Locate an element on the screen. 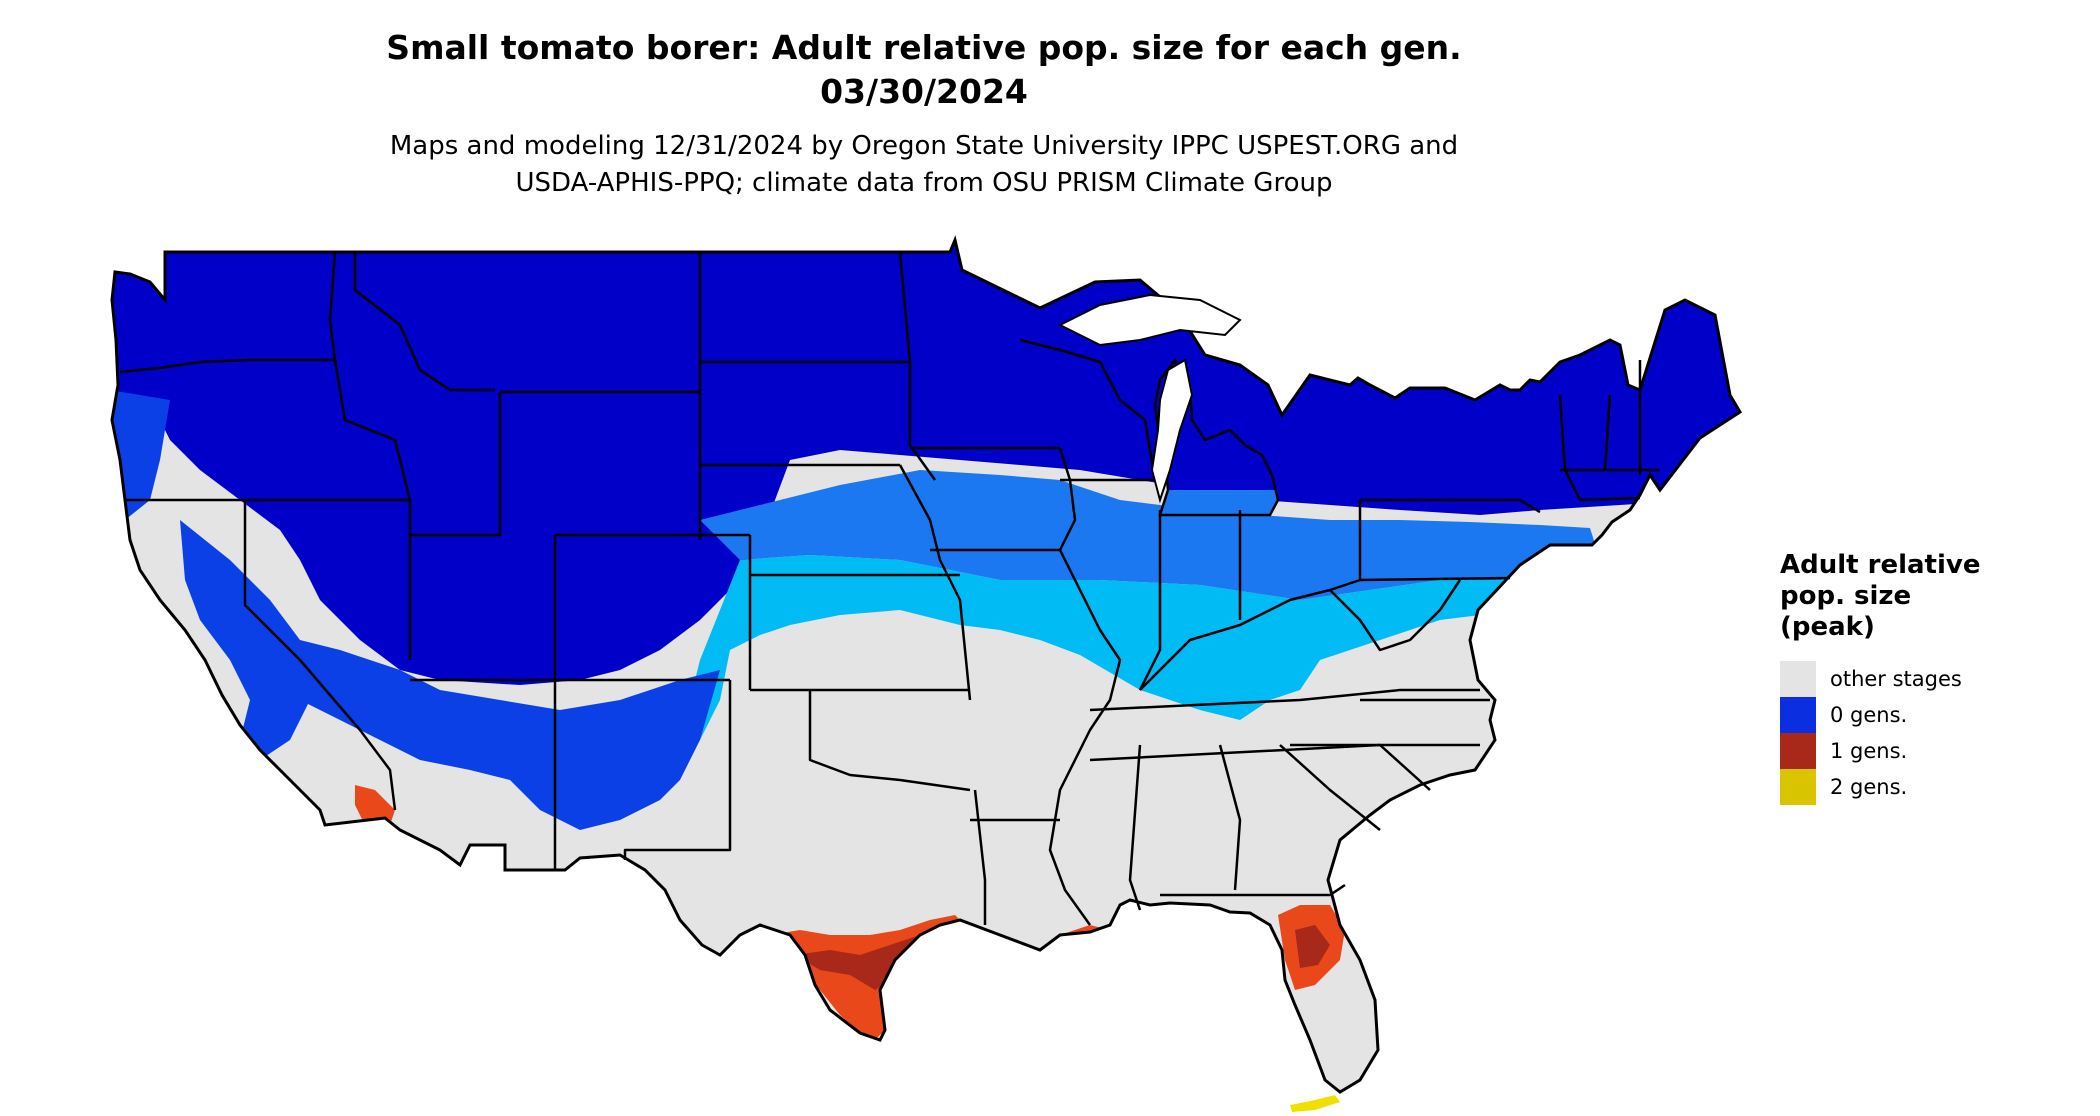 Image resolution: width=2100 pixels, height=1116 pixels. border-ok-tx-red-river is located at coordinates (889, 741).